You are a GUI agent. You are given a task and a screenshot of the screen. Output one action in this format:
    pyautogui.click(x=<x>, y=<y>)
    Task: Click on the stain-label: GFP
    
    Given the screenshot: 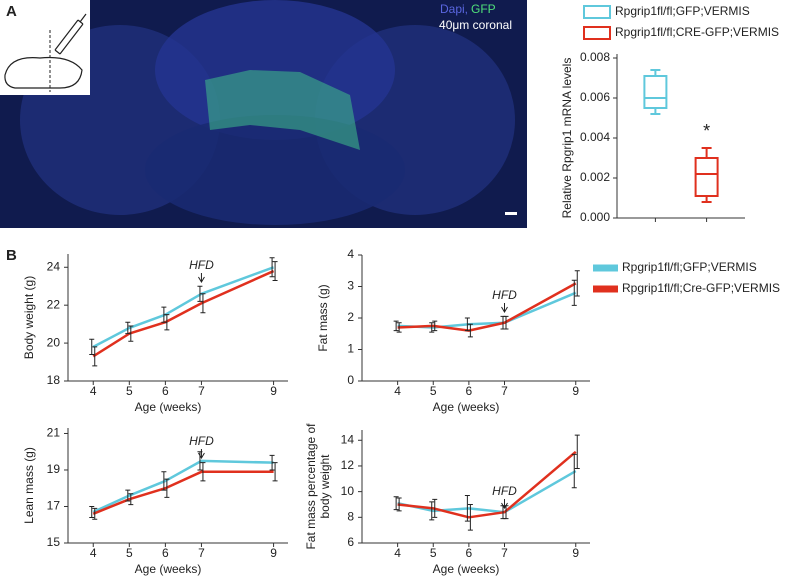 What is the action you would take?
    pyautogui.click(x=483, y=9)
    